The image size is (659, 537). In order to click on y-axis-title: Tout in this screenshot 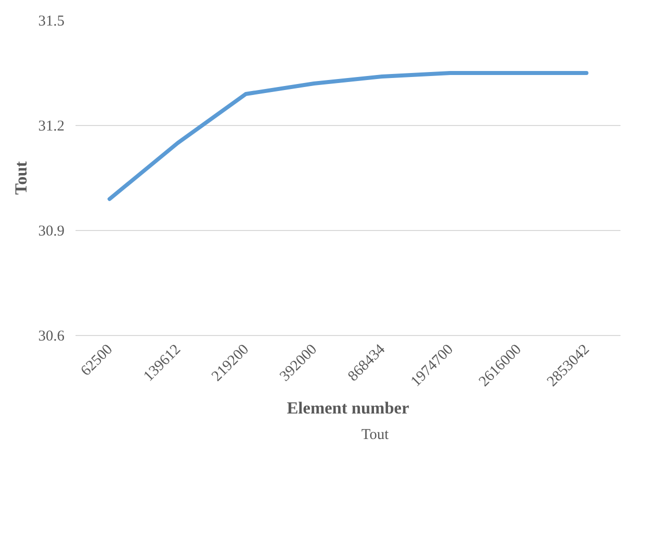, I will do `click(20, 177)`.